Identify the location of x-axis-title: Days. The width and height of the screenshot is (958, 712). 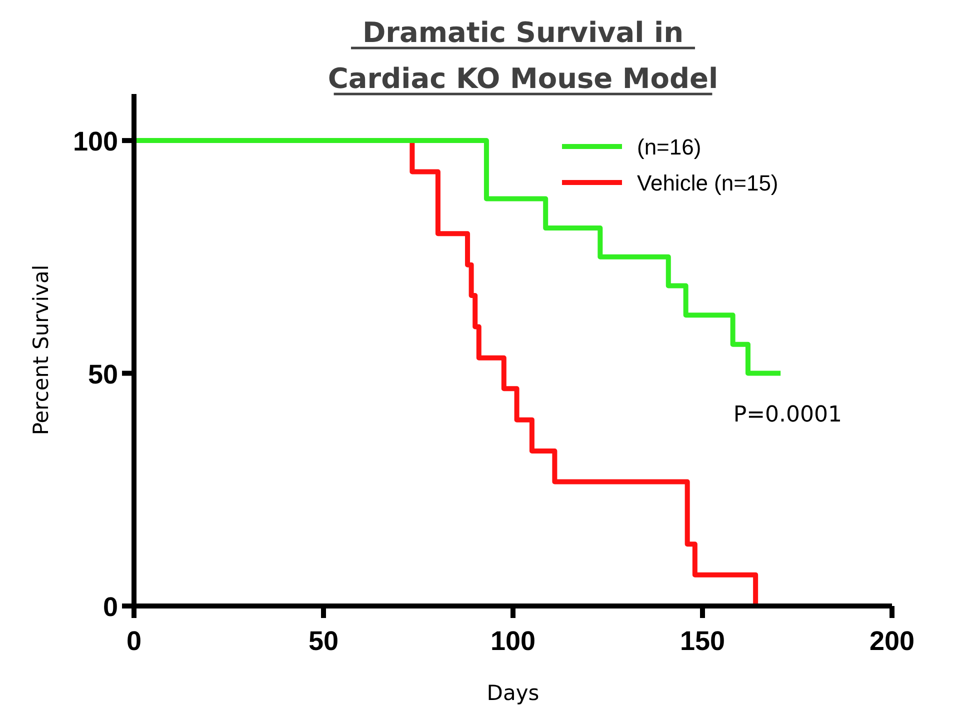
(513, 693).